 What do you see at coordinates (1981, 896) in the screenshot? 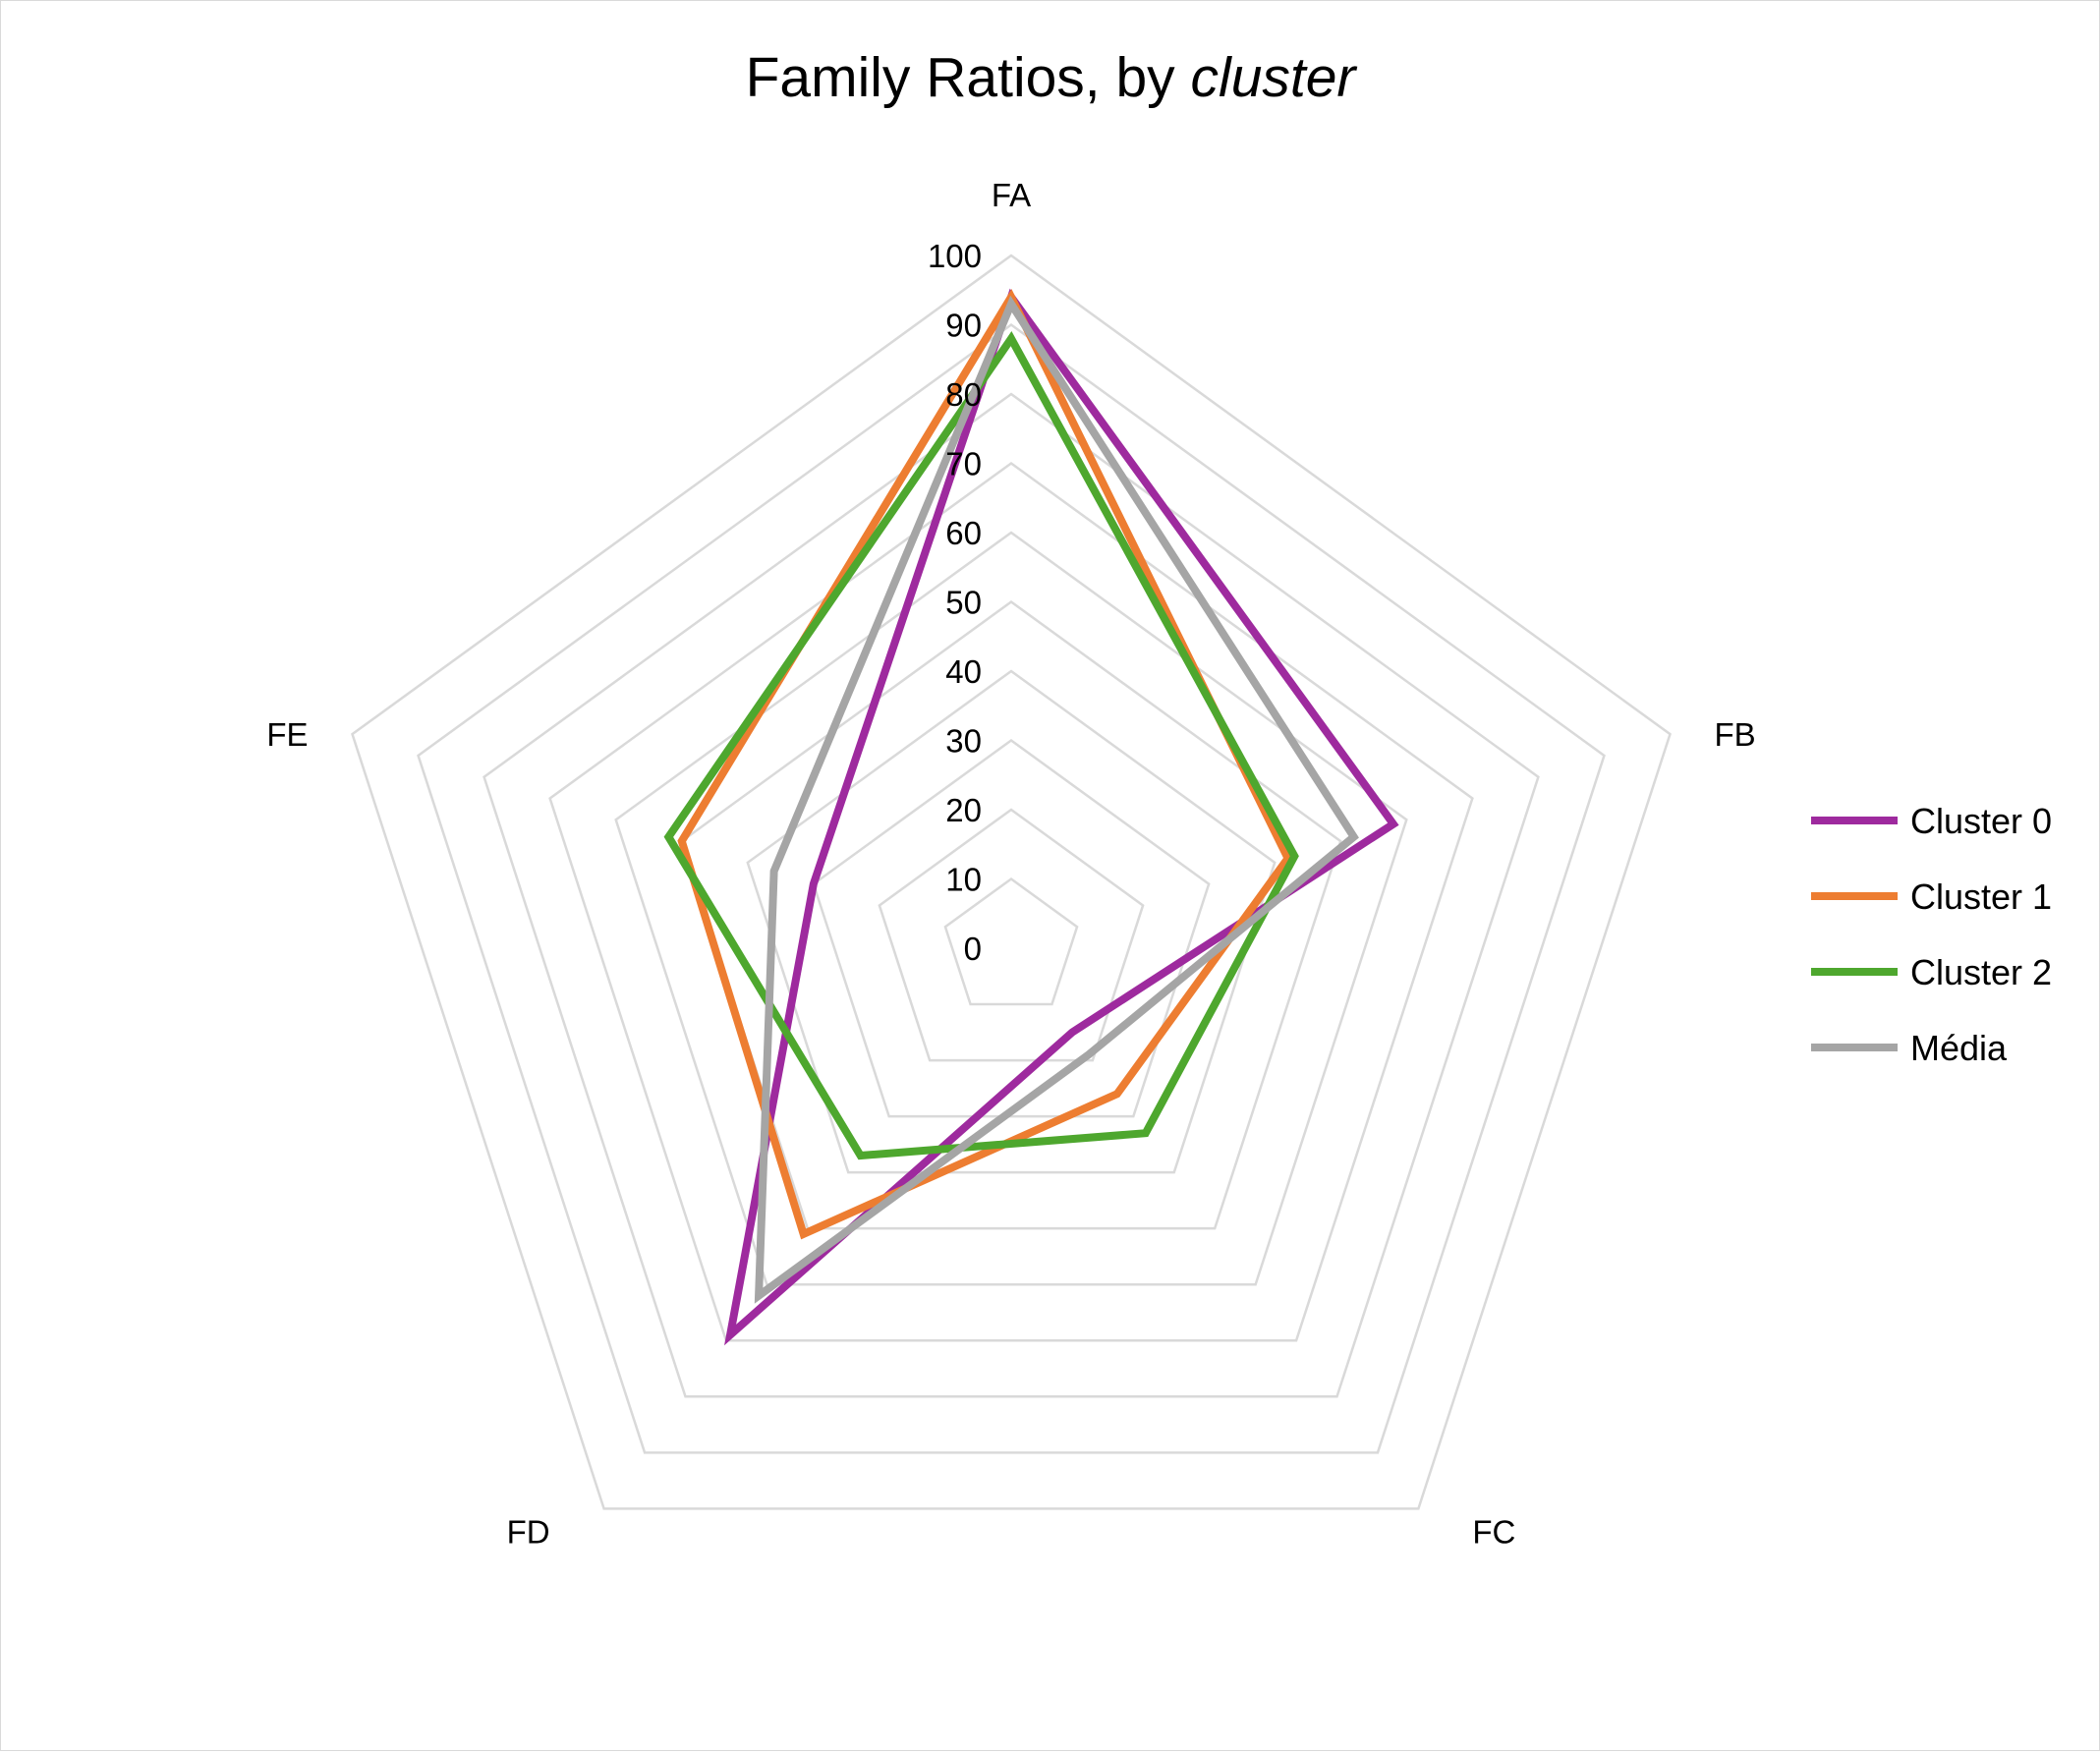
I see `legend-label: Cluster 1` at bounding box center [1981, 896].